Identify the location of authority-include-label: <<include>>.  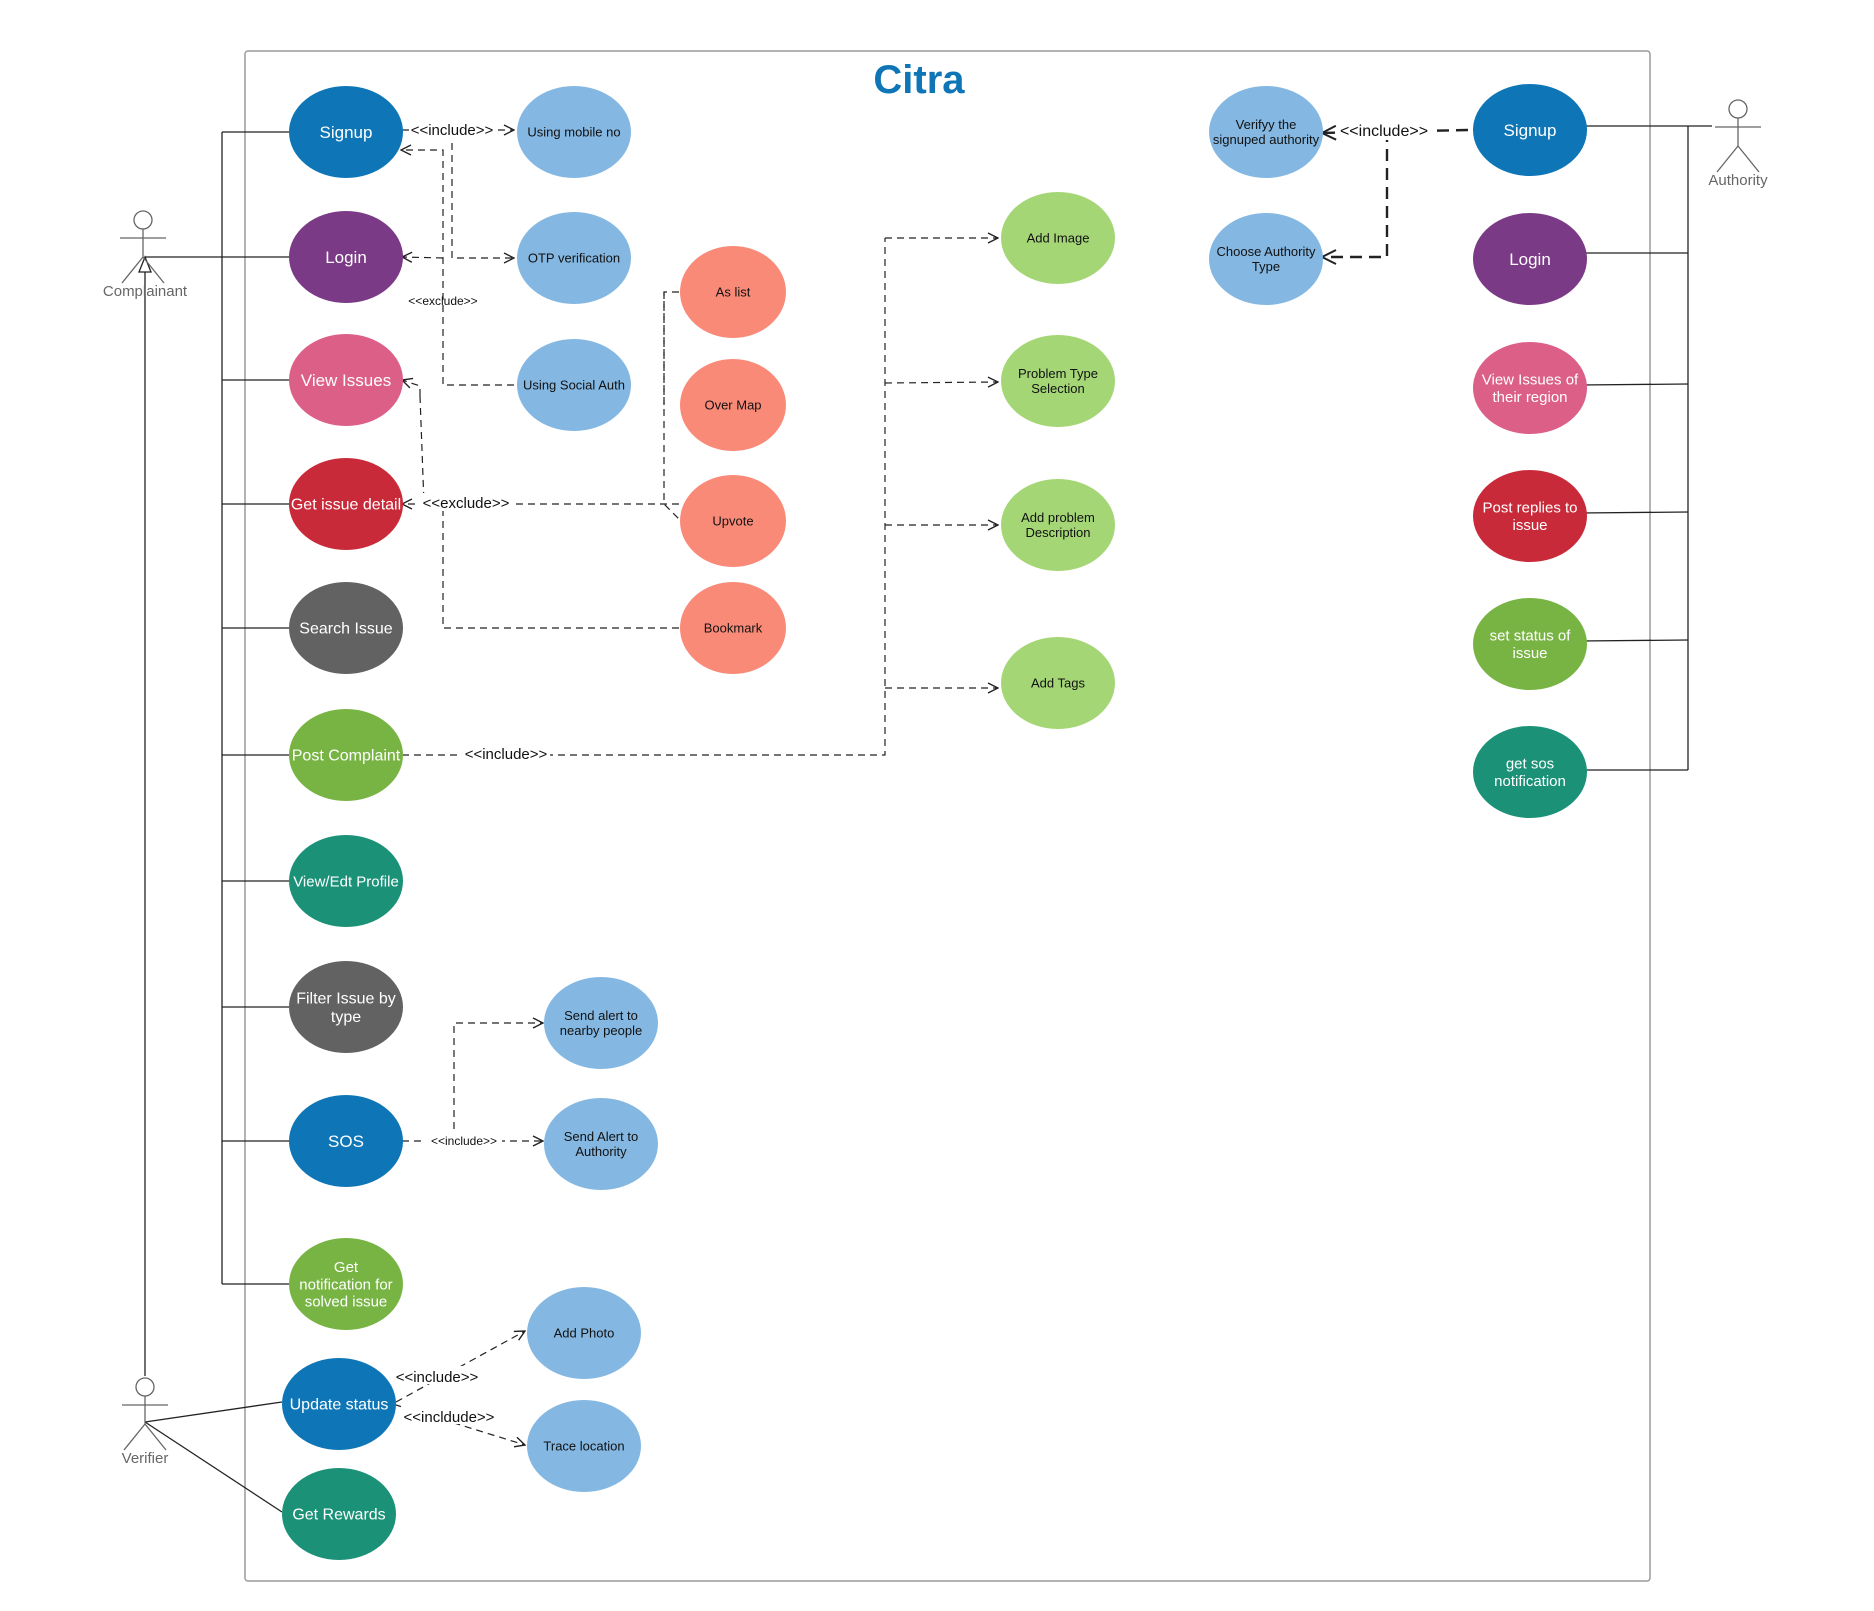
(1384, 131).